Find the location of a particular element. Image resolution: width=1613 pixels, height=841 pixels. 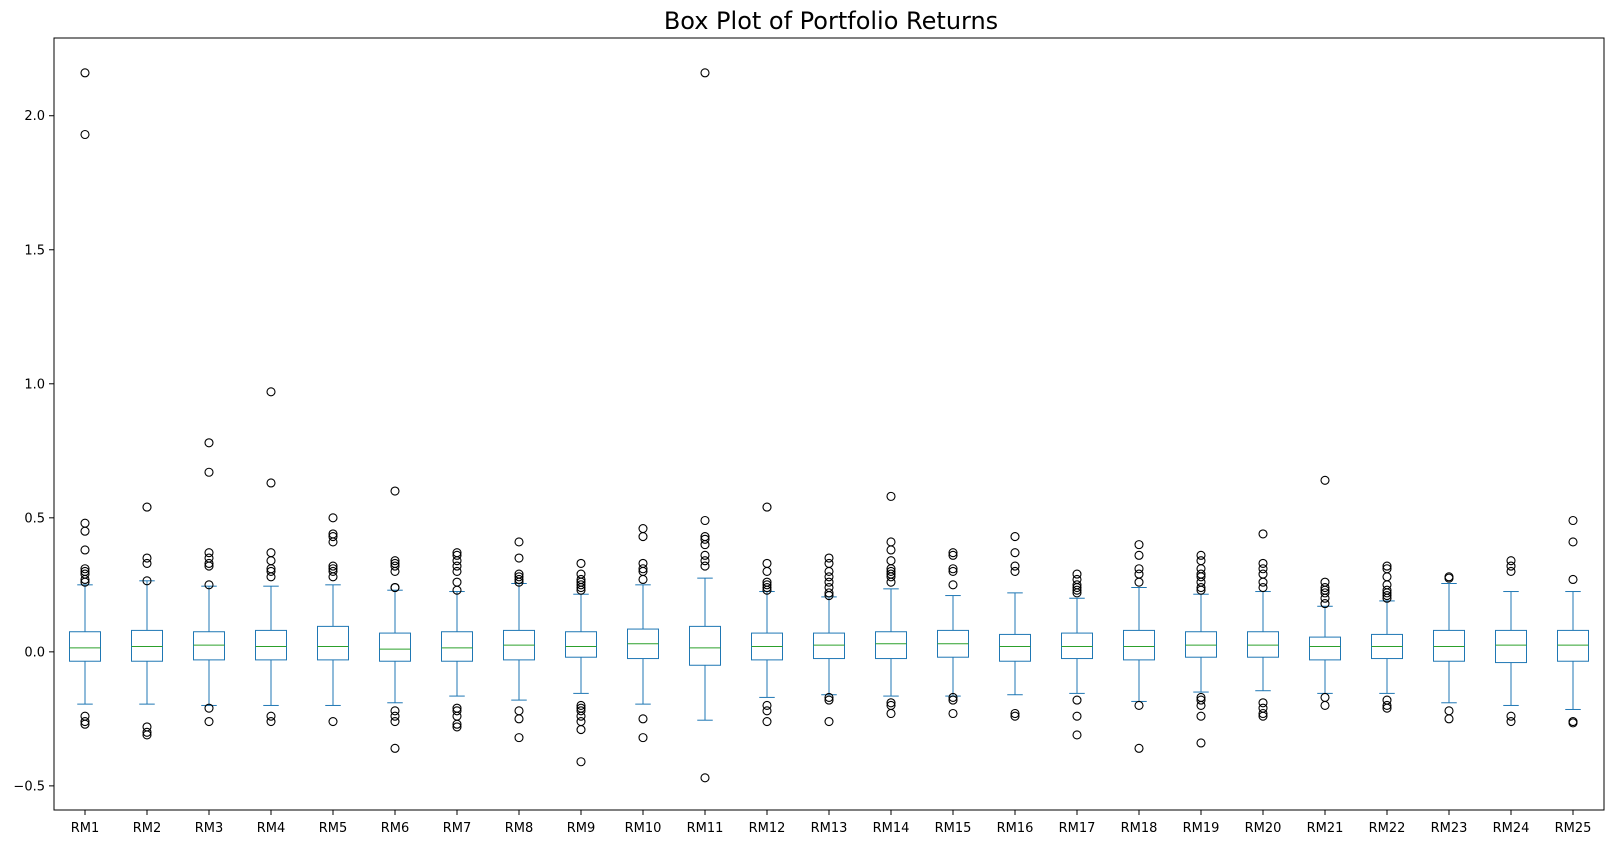

box-rm11 is located at coordinates (705, 425).